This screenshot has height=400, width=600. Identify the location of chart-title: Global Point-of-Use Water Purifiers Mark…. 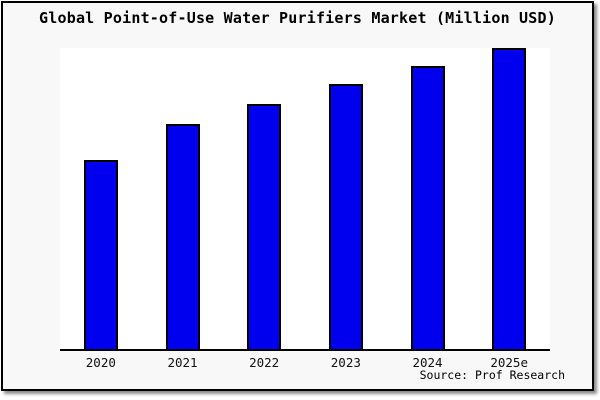
(297, 18).